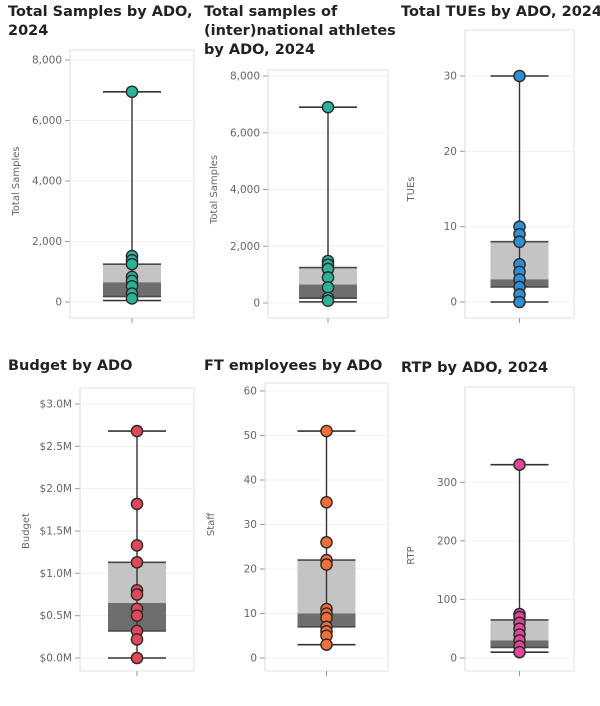 Image resolution: width=600 pixels, height=706 pixels. Describe the element at coordinates (250, 392) in the screenshot. I see `y-tick-label: 60` at that location.